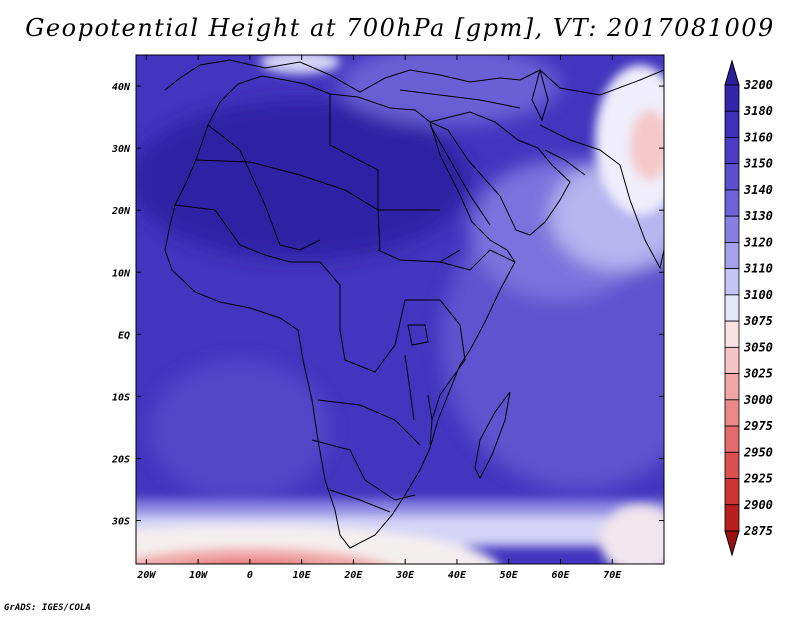  What do you see at coordinates (732, 543) in the screenshot?
I see `colorbar-bottom-cap` at bounding box center [732, 543].